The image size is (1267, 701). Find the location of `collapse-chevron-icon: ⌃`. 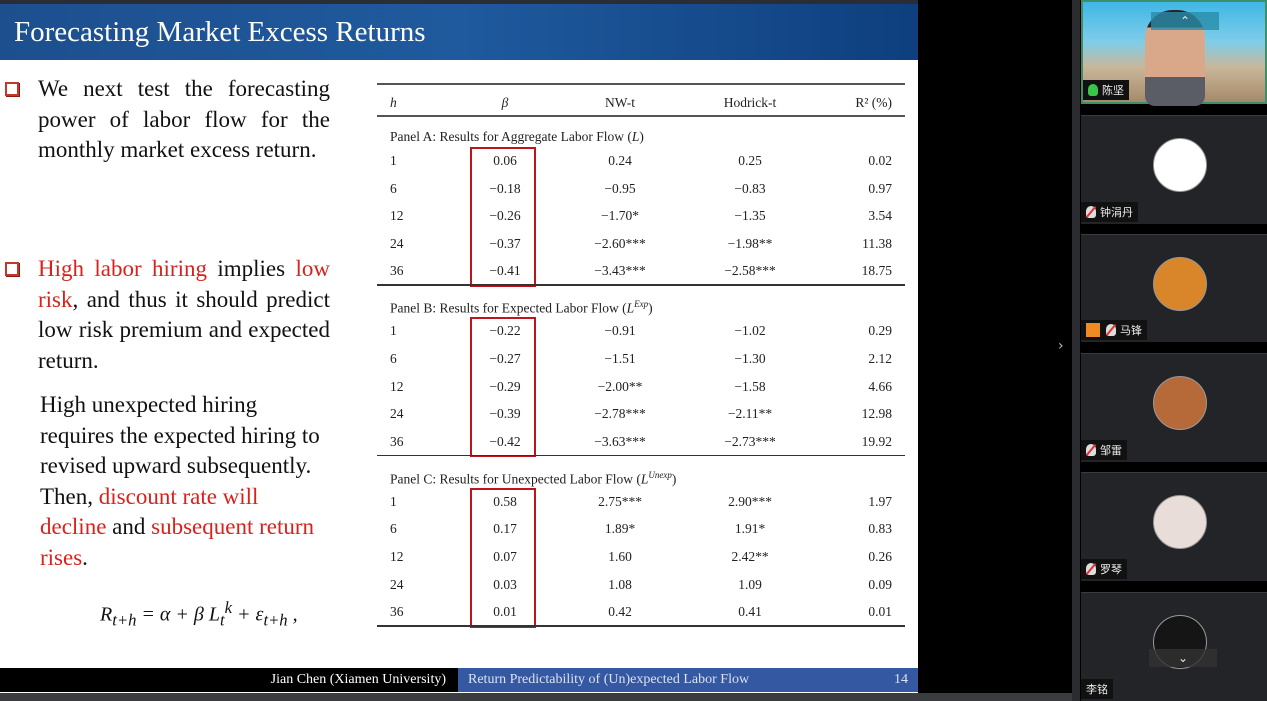

collapse-chevron-icon: ⌃ is located at coordinates (1185, 21).